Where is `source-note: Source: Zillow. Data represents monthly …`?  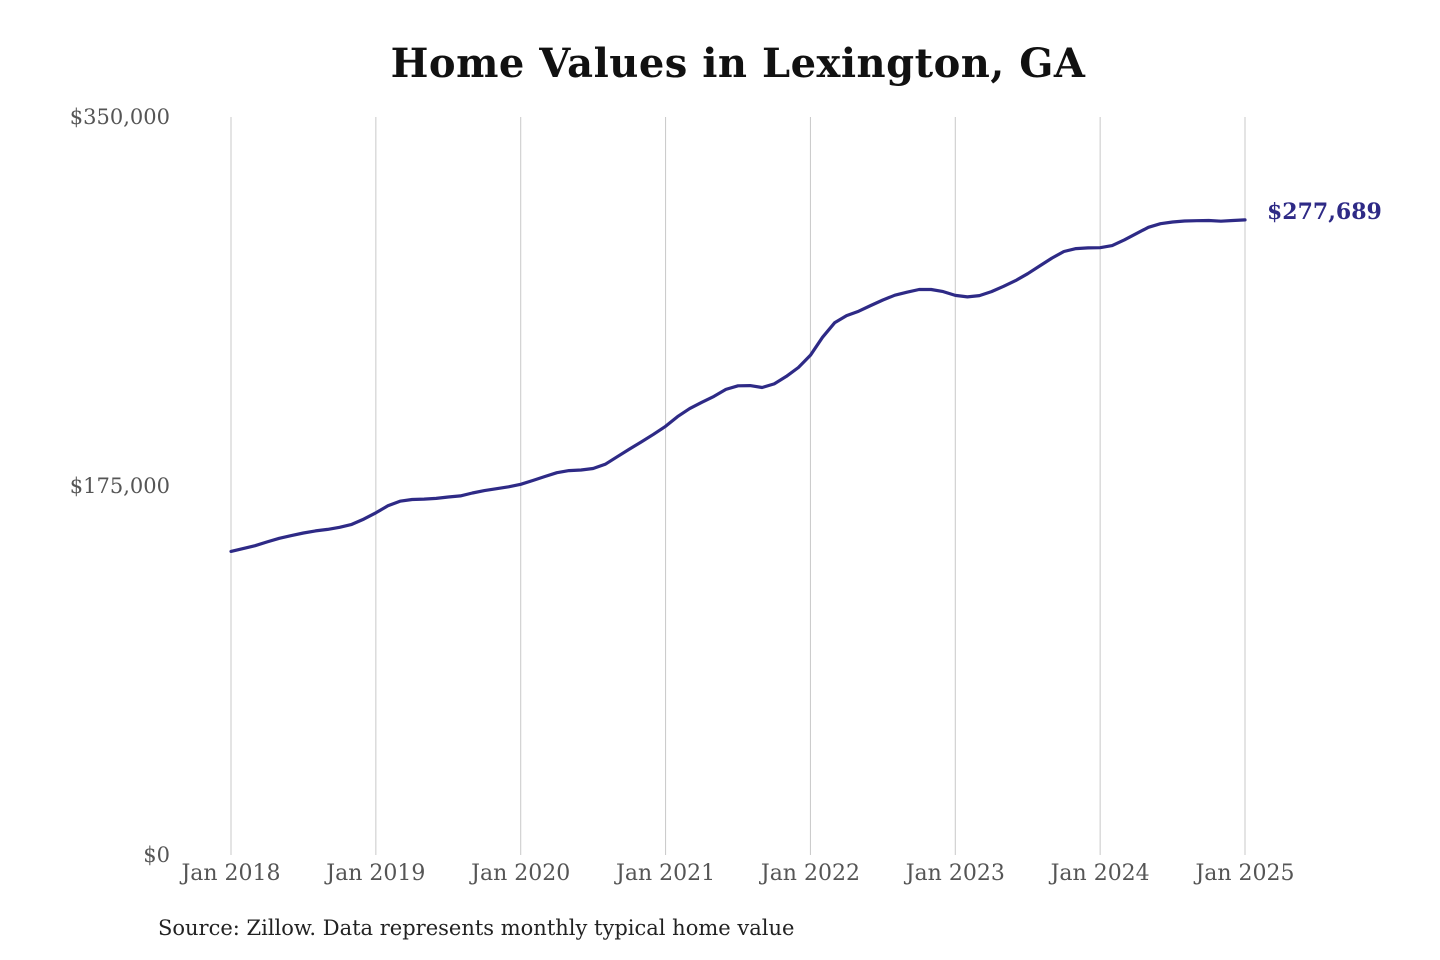
source-note: Source: Zillow. Data represents monthly … is located at coordinates (476, 928).